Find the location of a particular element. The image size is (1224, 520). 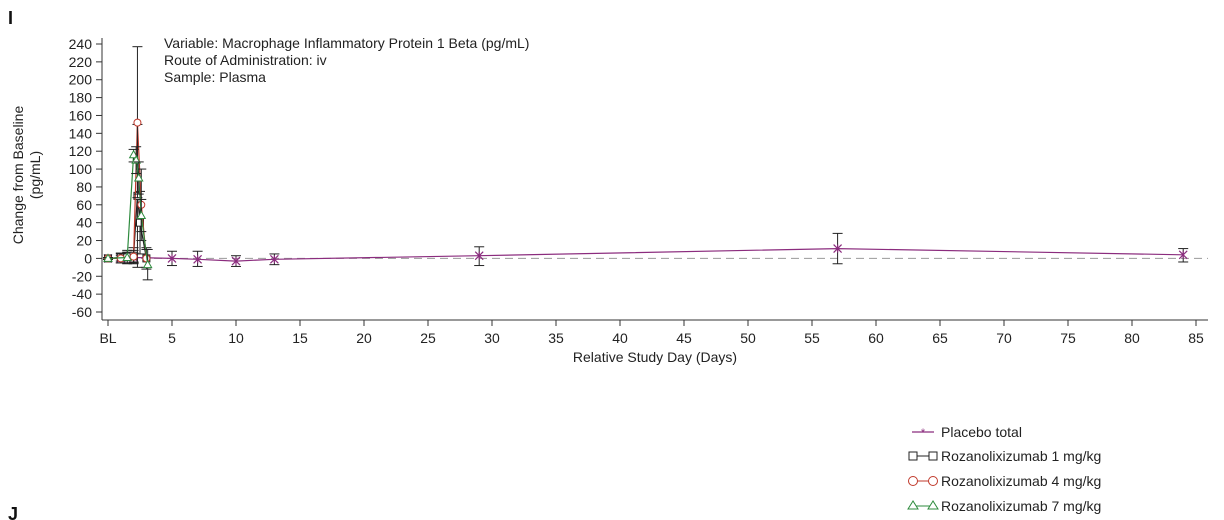

x-tick-label: 30 is located at coordinates (492, 338).